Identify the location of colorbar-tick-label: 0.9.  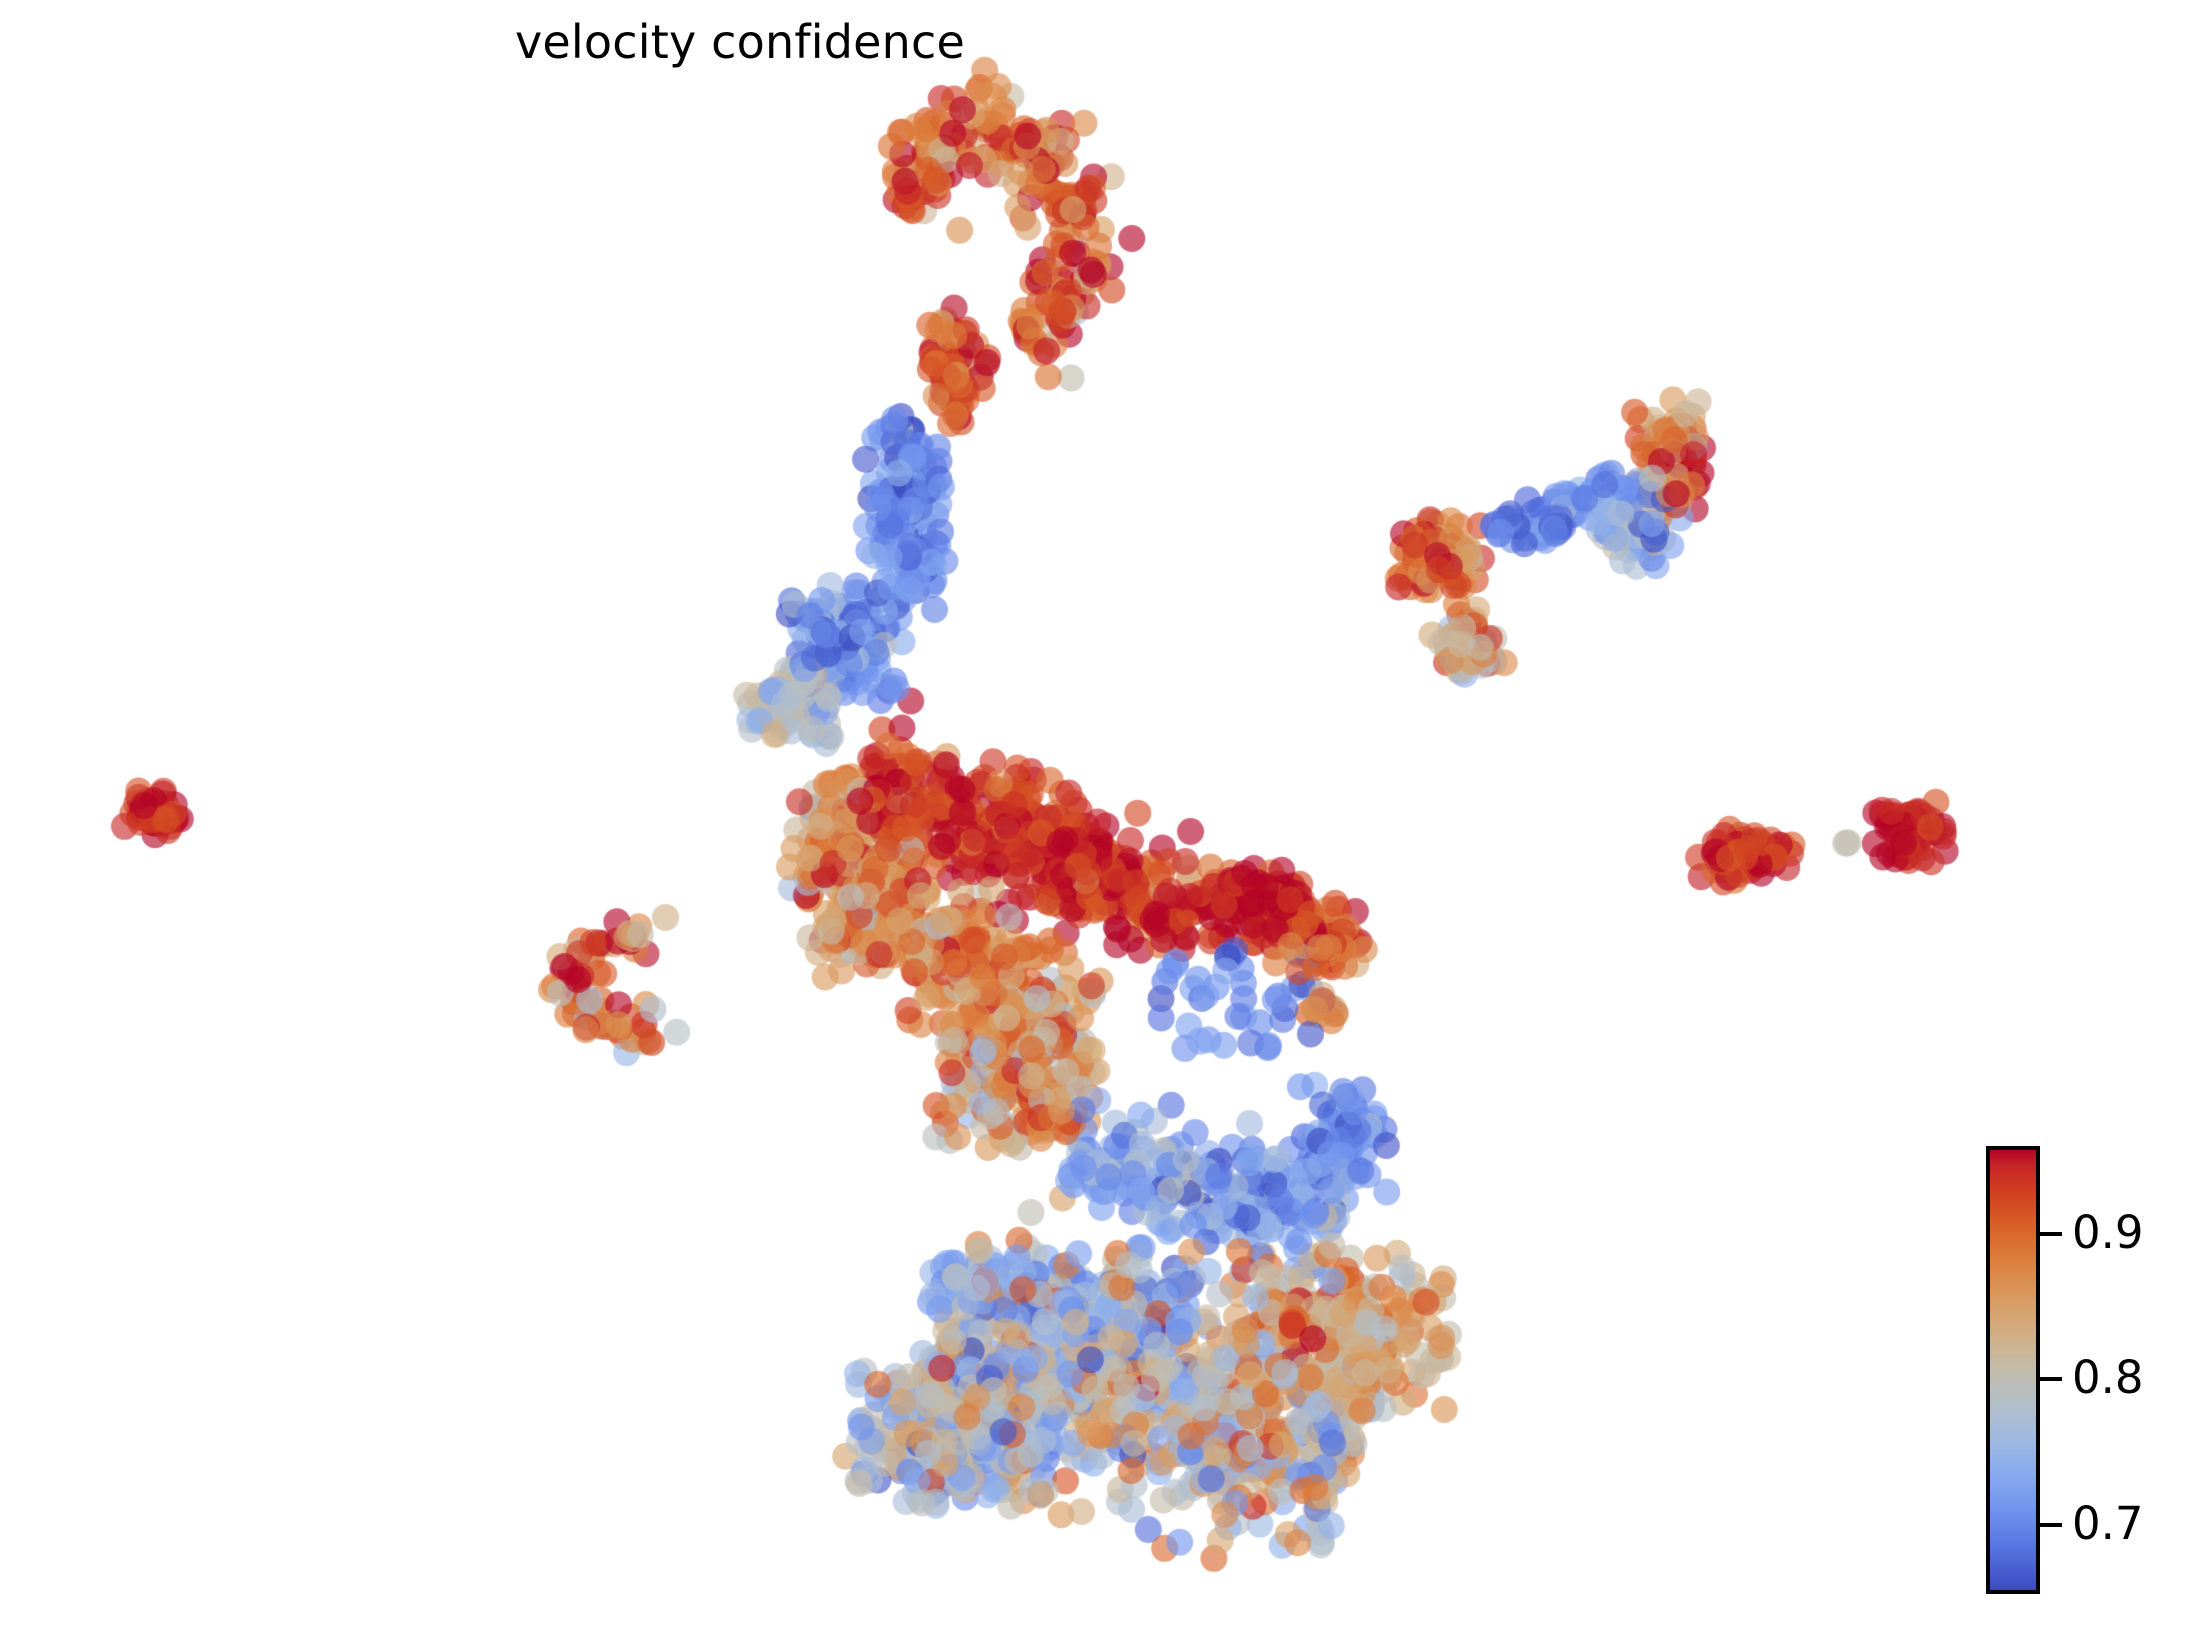
(2108, 1233).